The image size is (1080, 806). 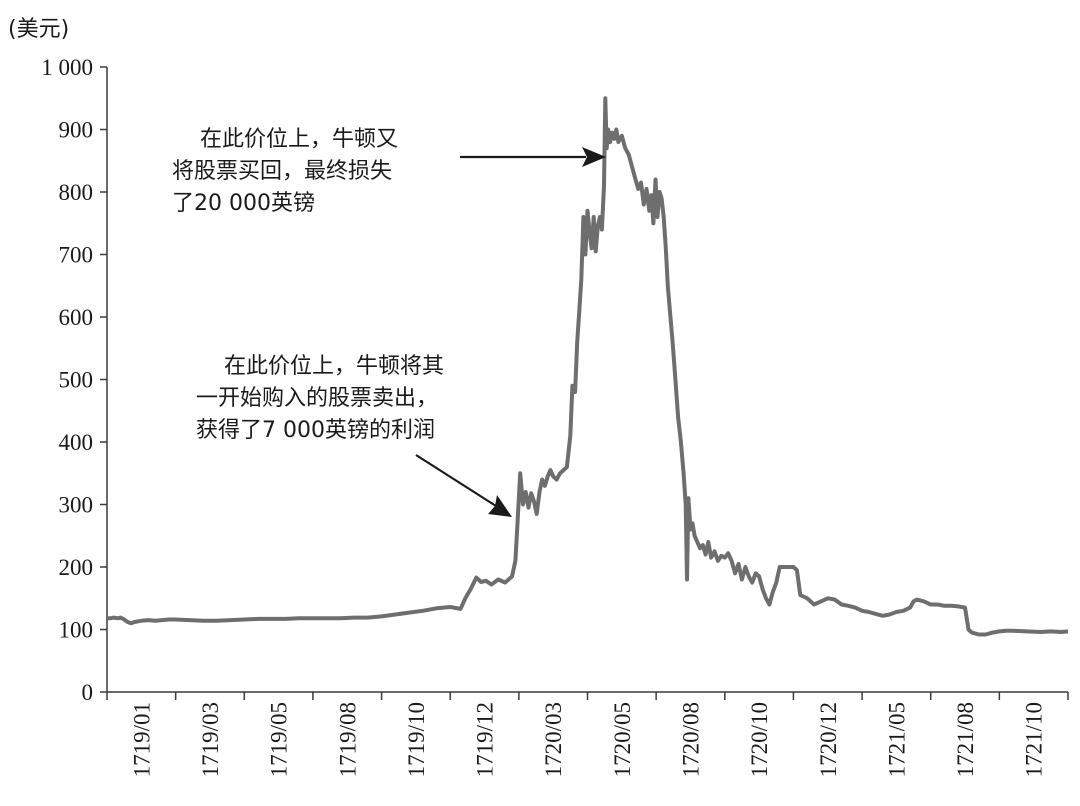 I want to click on annotation-buyback-line-2: 将股票买回，最终损失, so click(x=282, y=171).